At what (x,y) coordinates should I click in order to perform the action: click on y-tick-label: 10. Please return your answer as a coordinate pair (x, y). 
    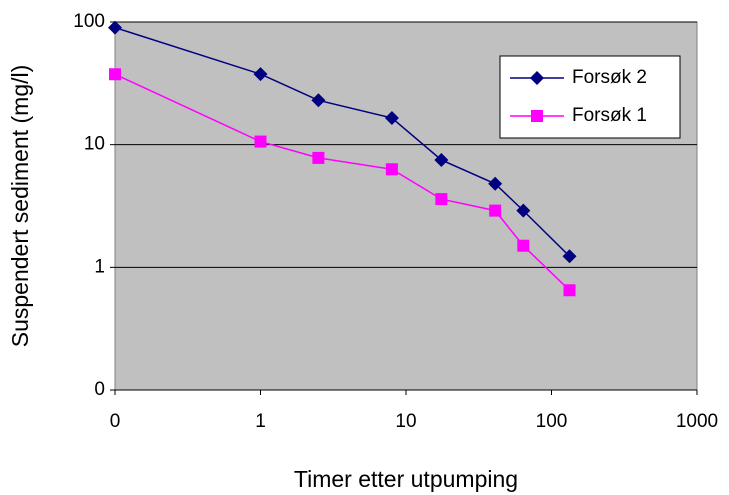
    Looking at the image, I should click on (94, 144).